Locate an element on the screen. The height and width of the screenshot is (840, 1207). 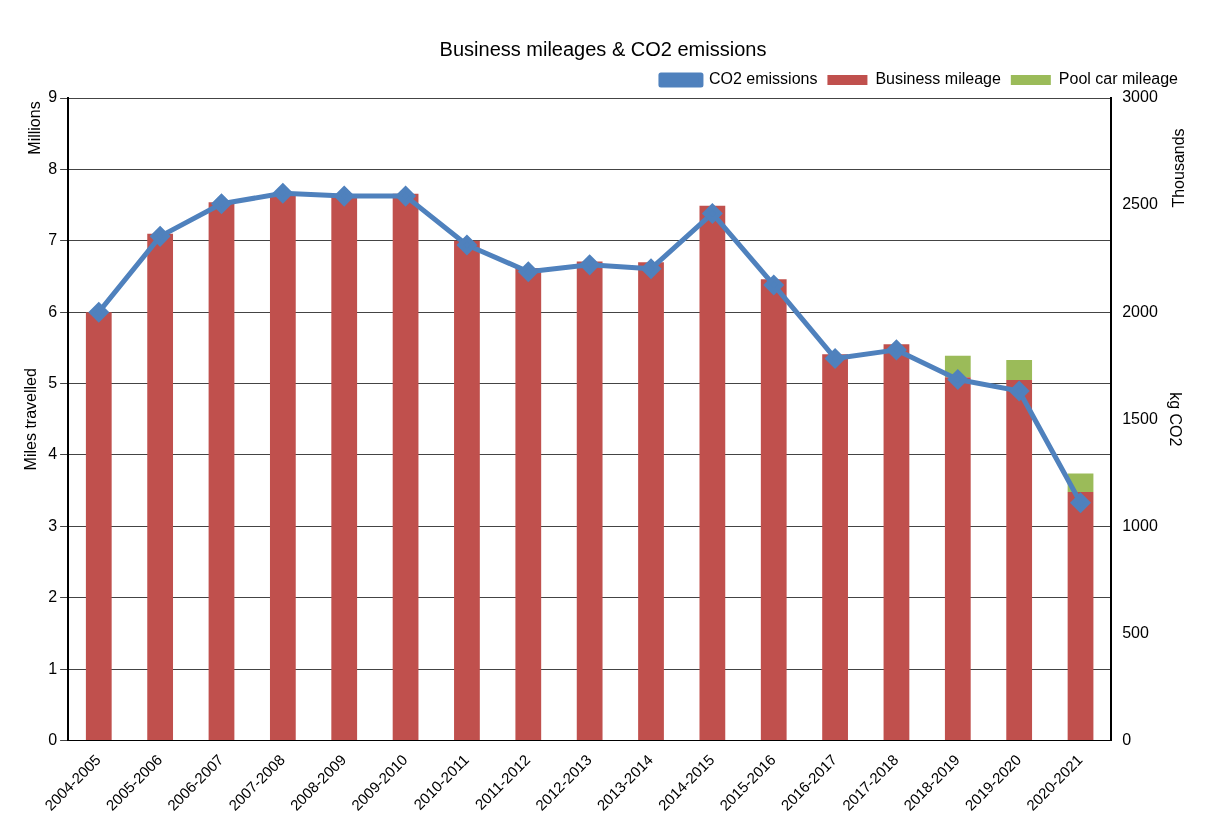
y-tick-label: 1 is located at coordinates (53, 668).